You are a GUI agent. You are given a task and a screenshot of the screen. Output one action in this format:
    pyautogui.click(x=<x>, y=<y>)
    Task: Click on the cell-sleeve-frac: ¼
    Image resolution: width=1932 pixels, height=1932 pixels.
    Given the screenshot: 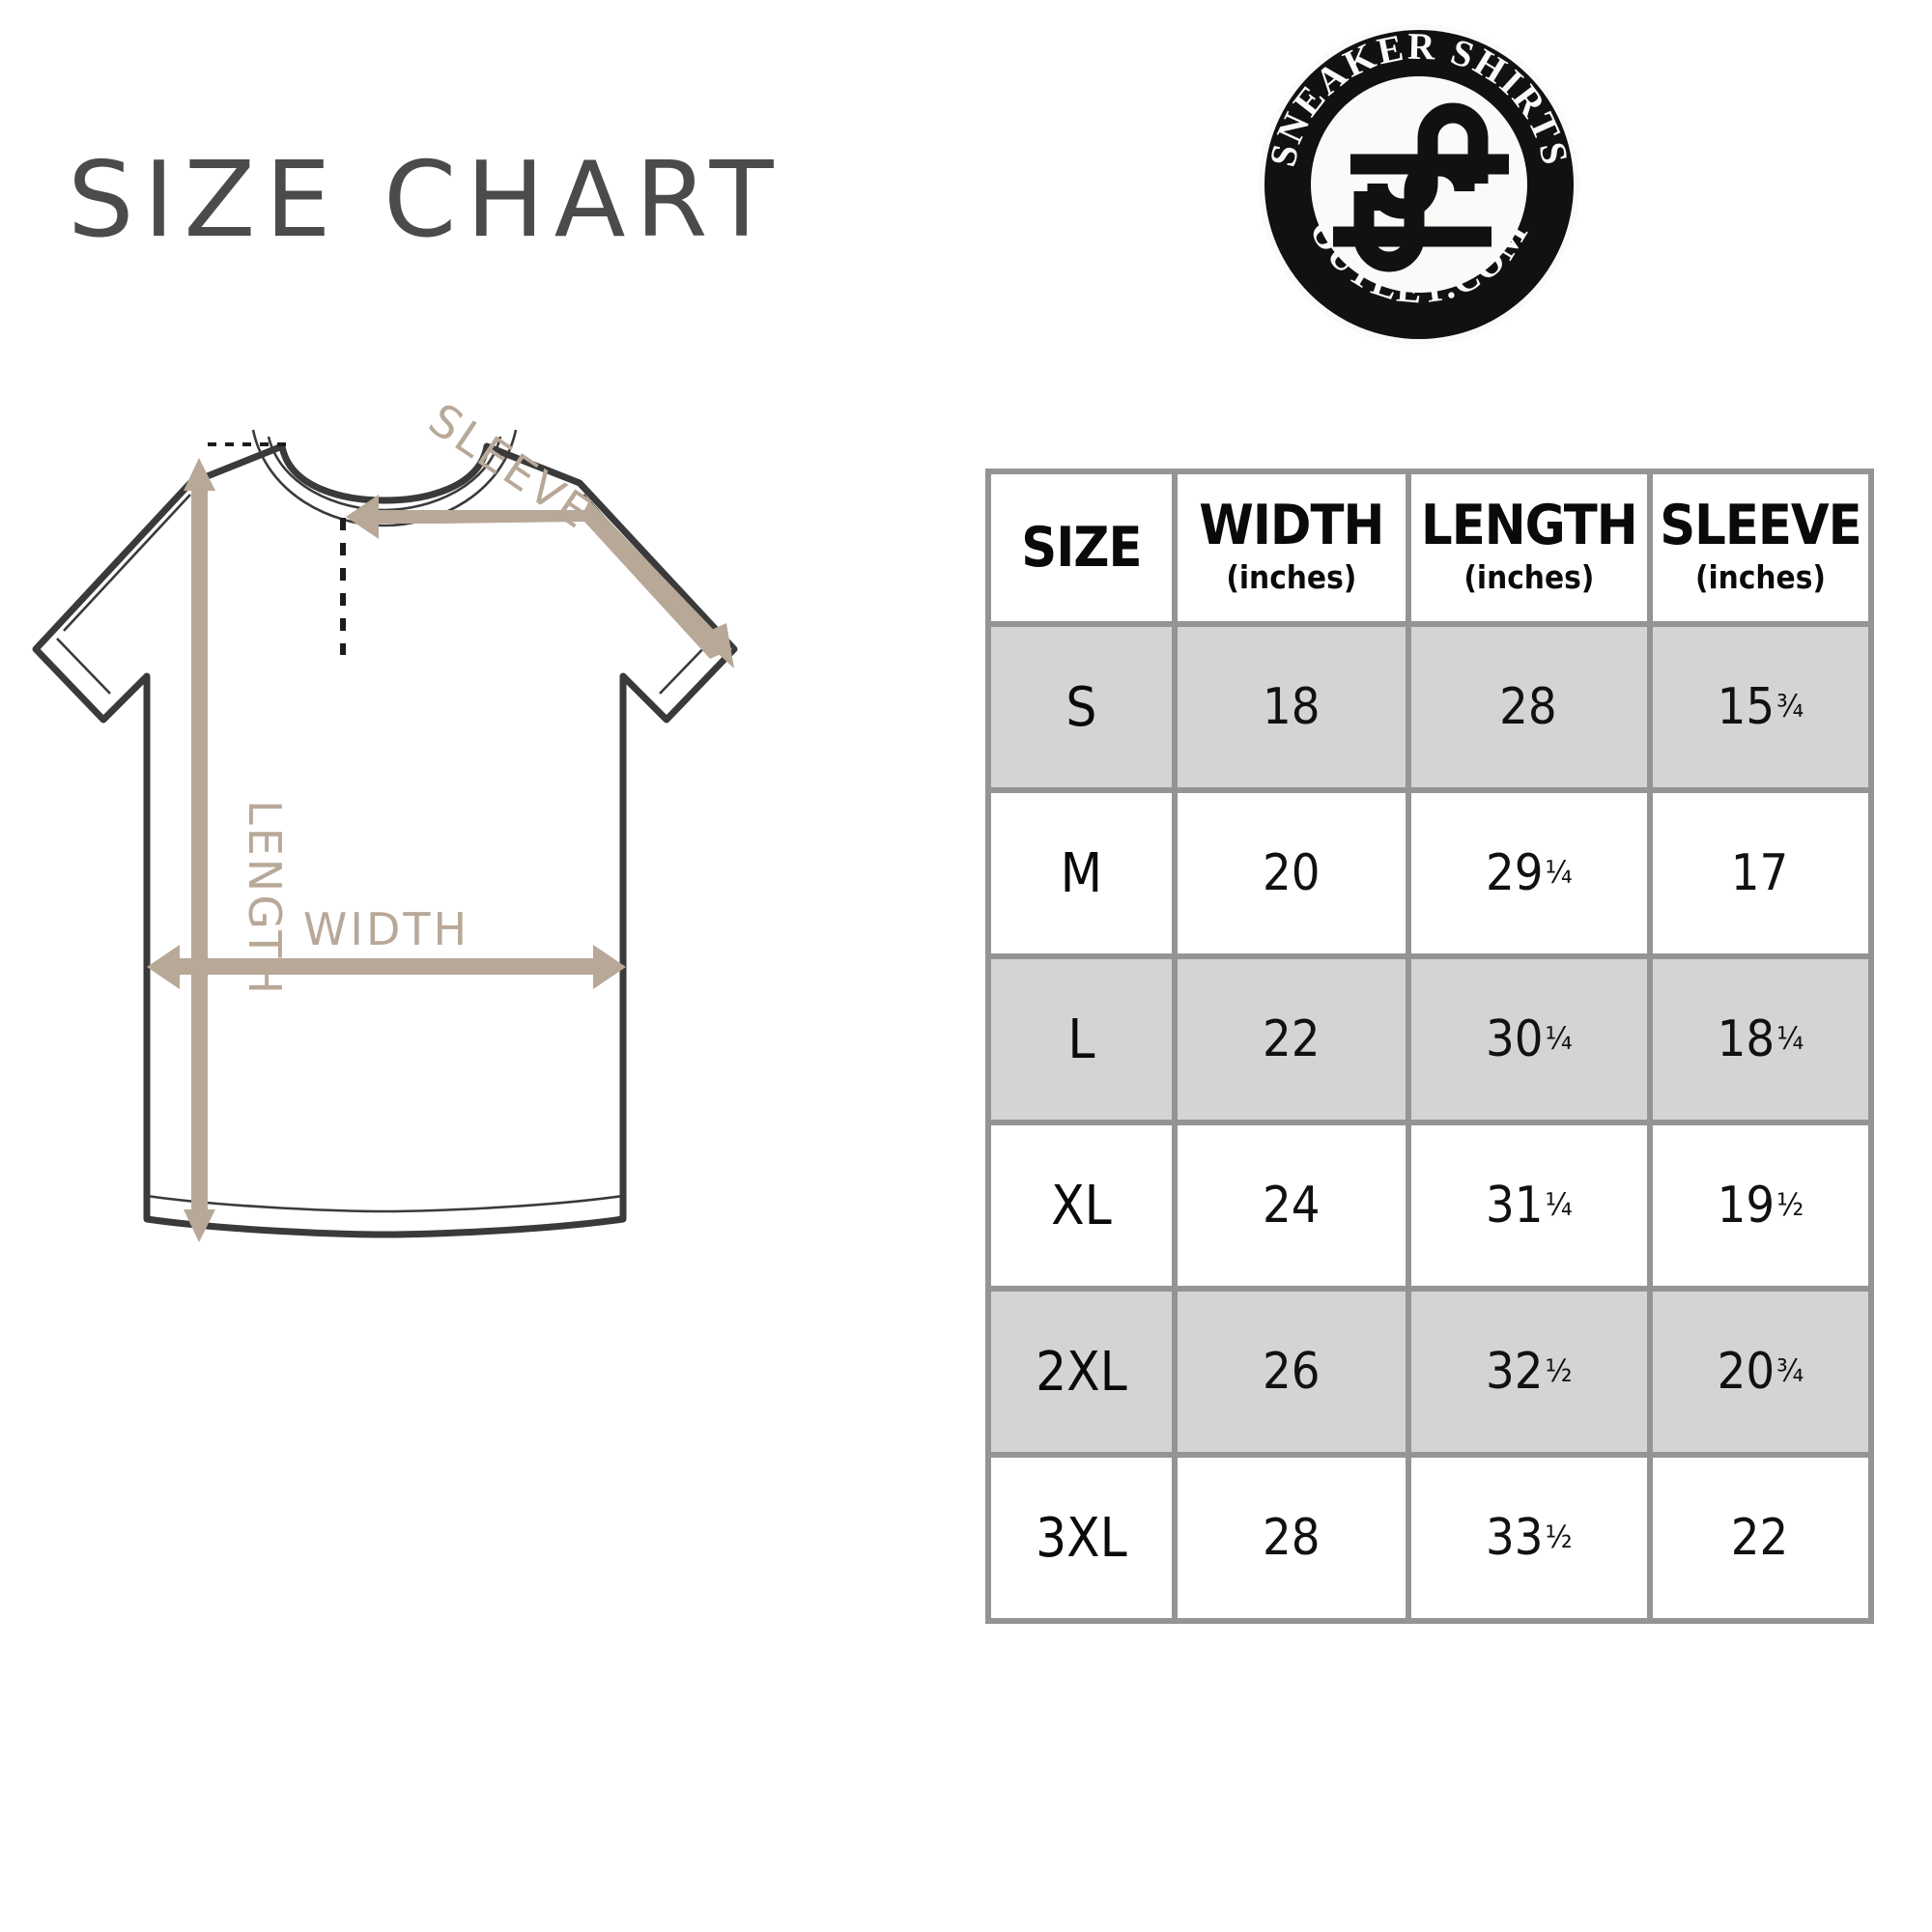 What is the action you would take?
    pyautogui.click(x=1790, y=1038)
    